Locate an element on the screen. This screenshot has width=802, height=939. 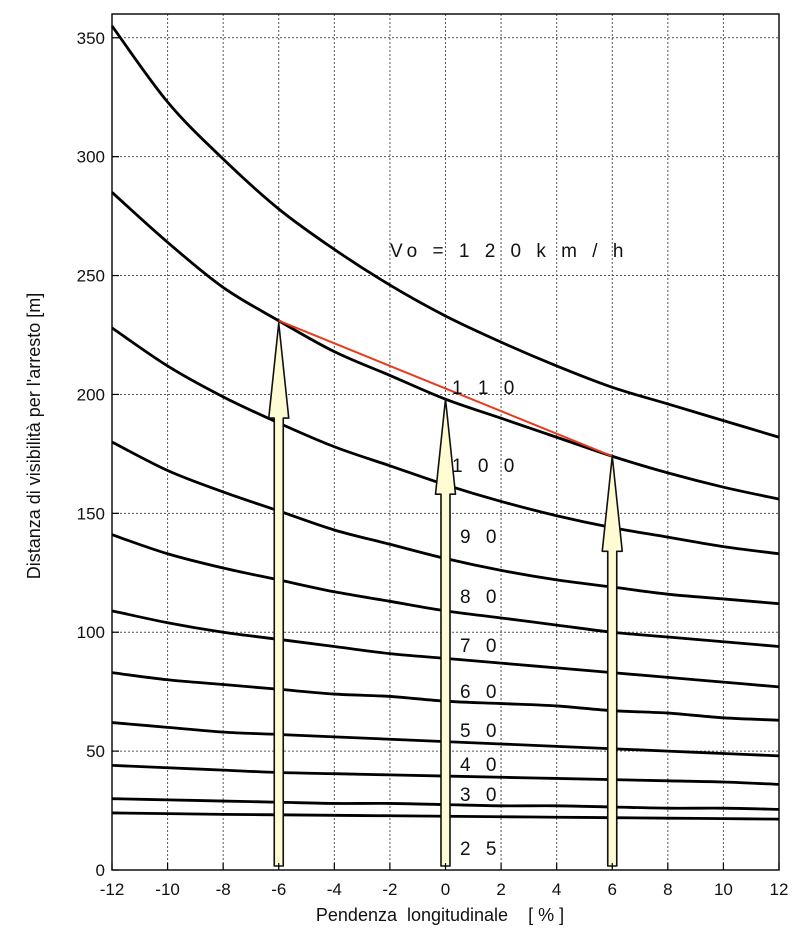
series-label: 1 1 0 is located at coordinates (485, 388).